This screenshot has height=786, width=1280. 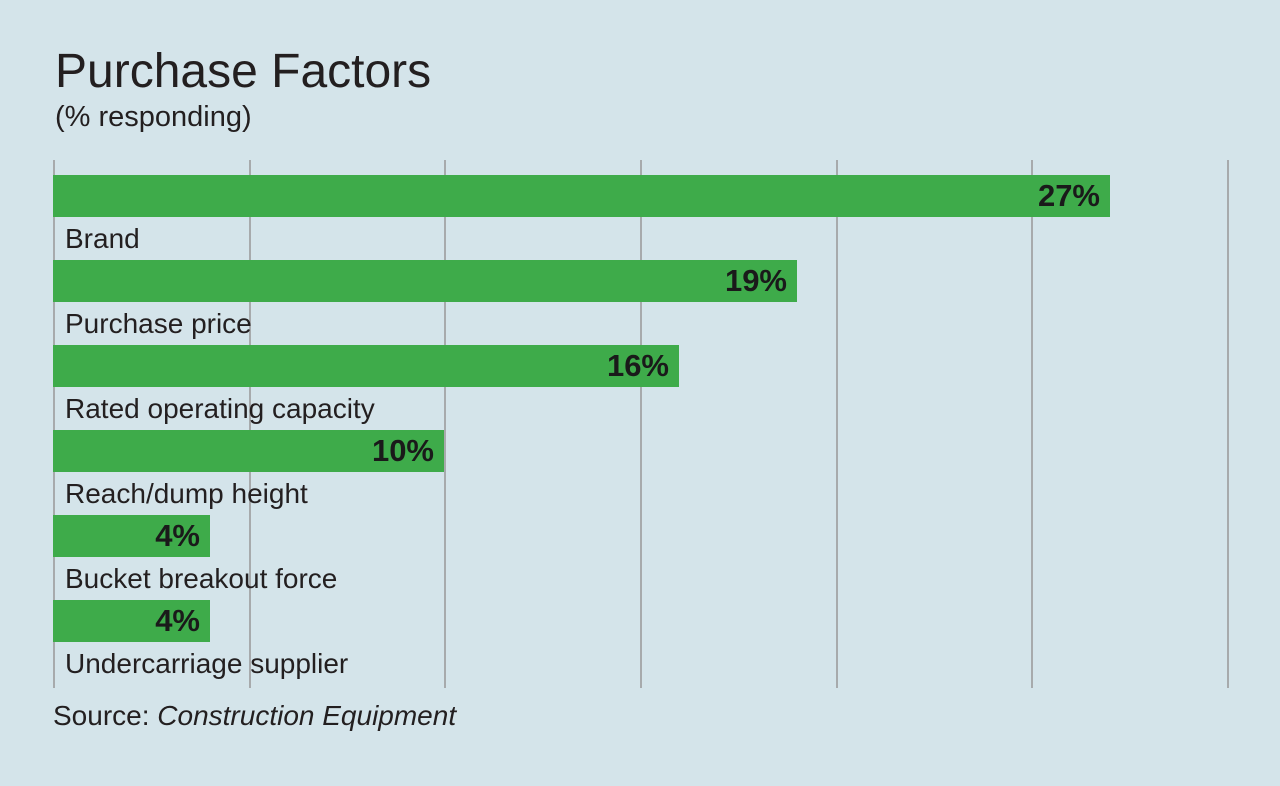 What do you see at coordinates (402, 450) in the screenshot?
I see `bar-value-label: 10%` at bounding box center [402, 450].